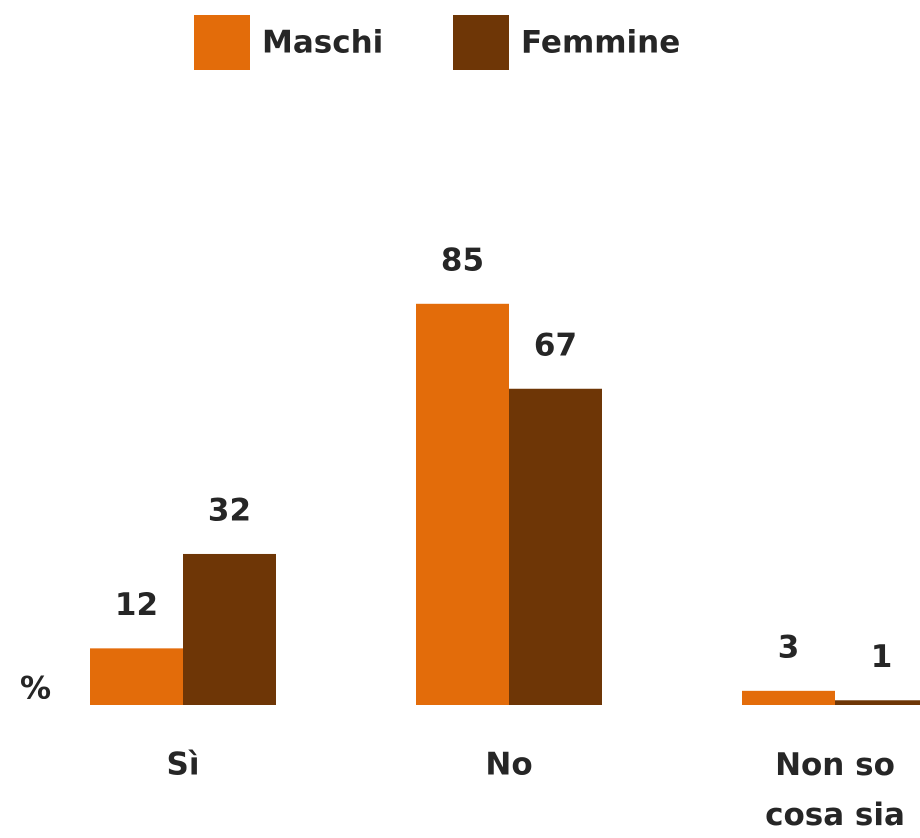 The width and height of the screenshot is (920, 838). I want to click on value-label: 32, so click(229, 510).